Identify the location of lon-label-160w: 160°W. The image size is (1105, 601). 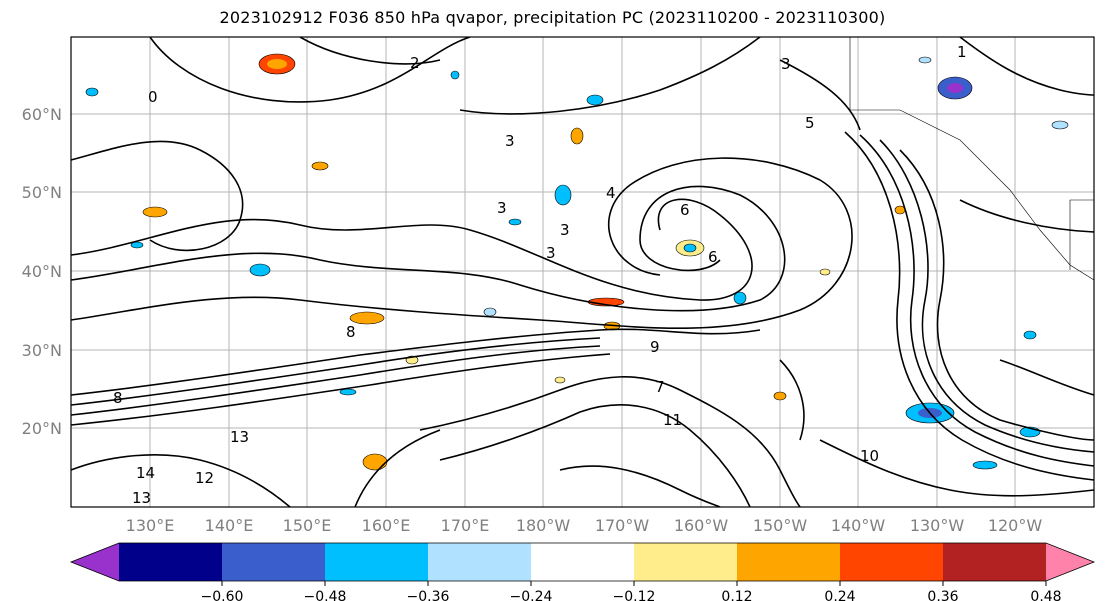
(701, 525).